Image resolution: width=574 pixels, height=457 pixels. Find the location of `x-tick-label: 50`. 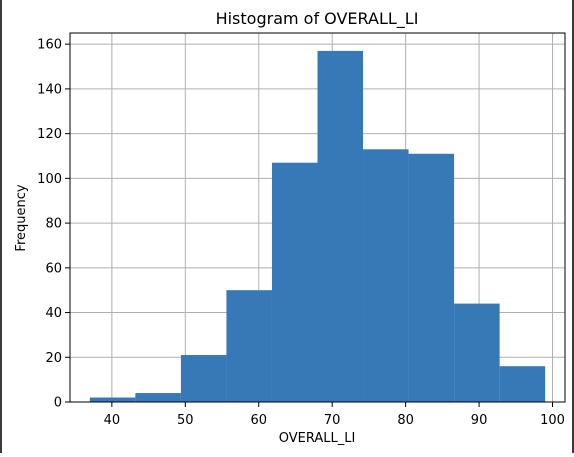

x-tick-label: 50 is located at coordinates (185, 420).